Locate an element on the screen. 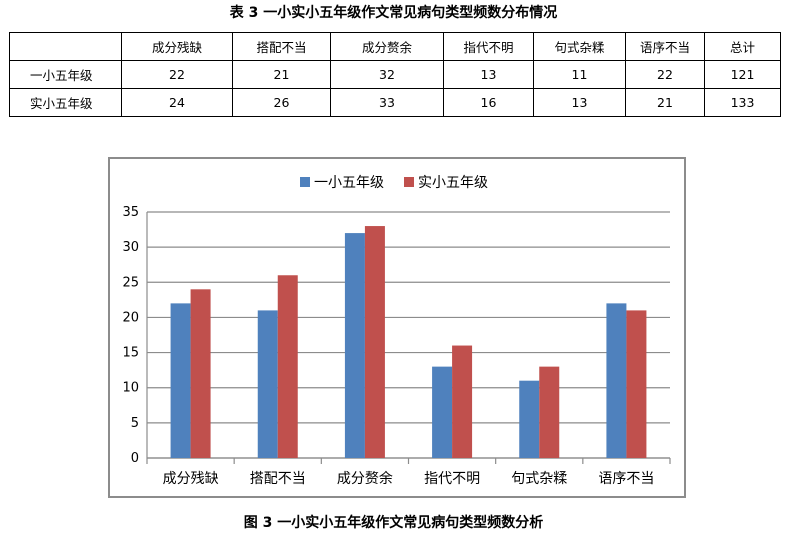 The height and width of the screenshot is (543, 787). table-row: 一小五年级 22 21 32 13 11 22 121 is located at coordinates (395, 74).